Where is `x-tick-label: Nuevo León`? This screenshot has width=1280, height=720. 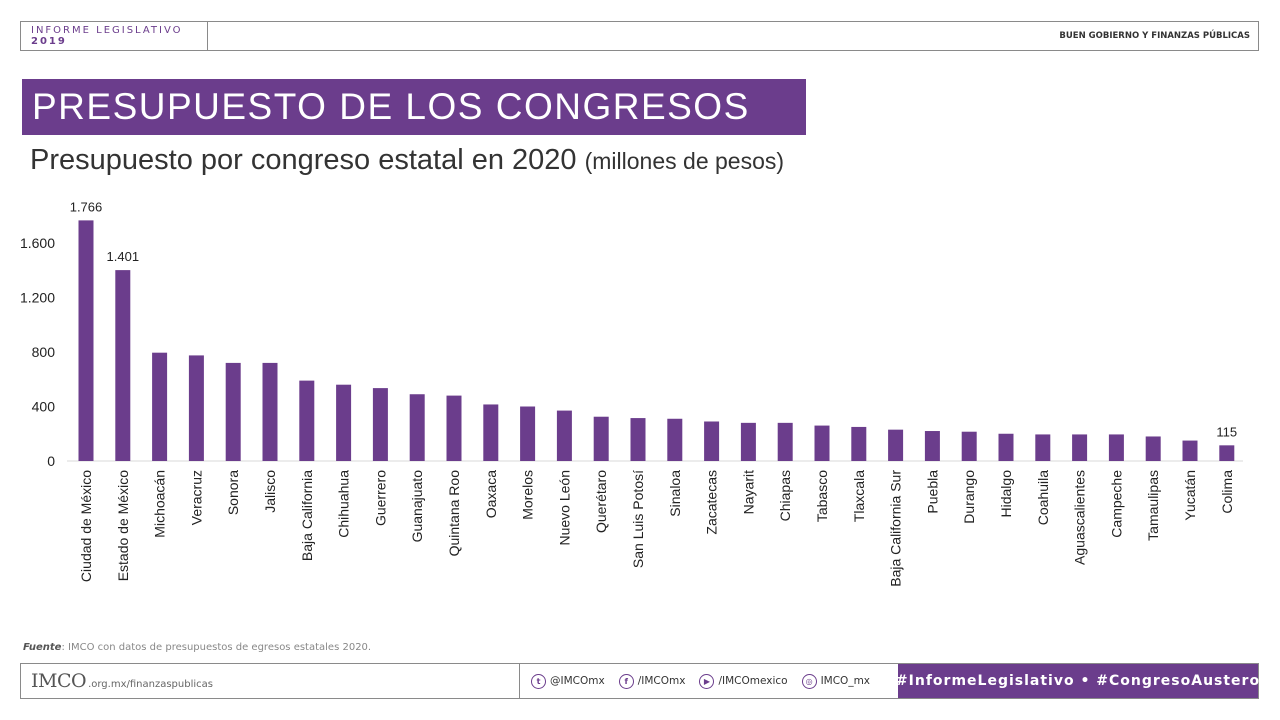
x-tick-label: Nuevo León is located at coordinates (564, 508).